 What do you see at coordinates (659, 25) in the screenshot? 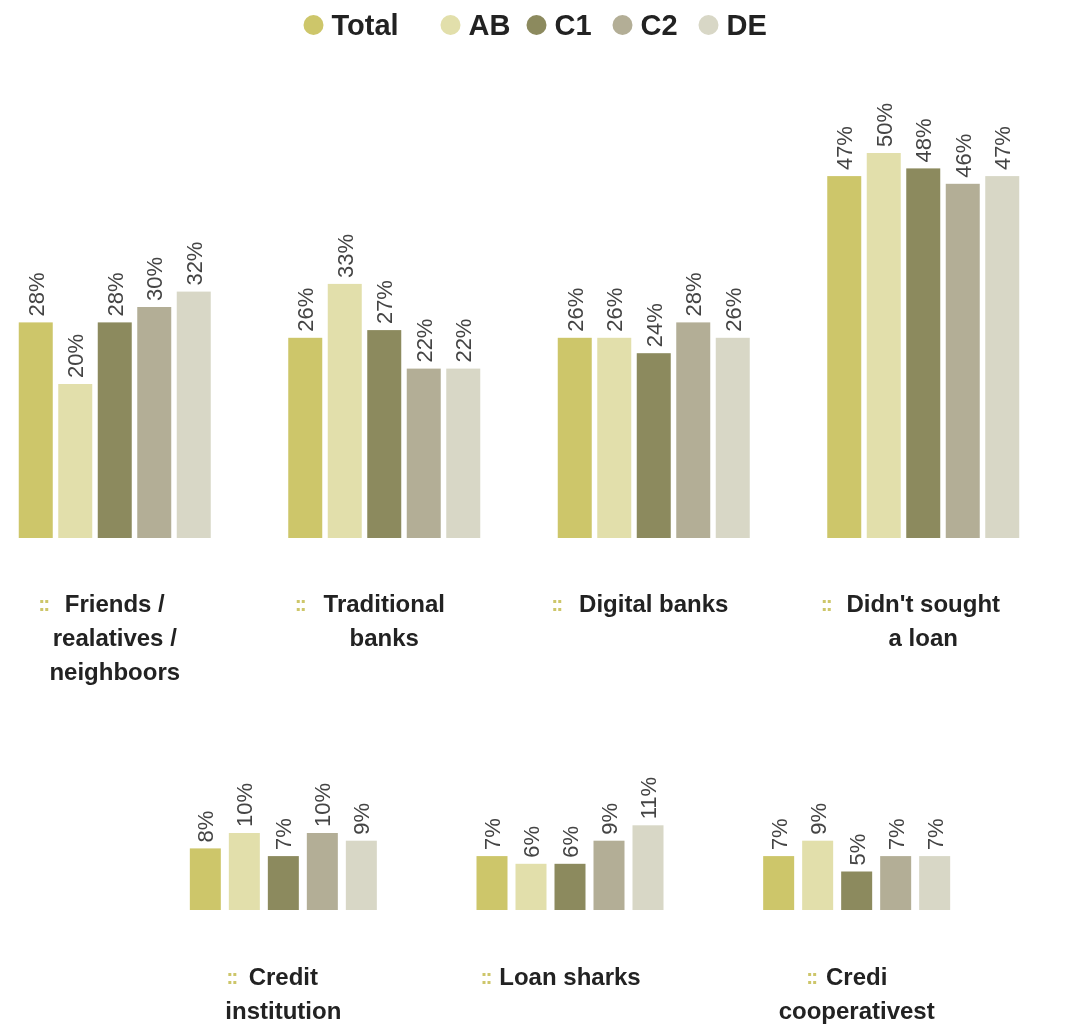
I see `legend-label: C2` at bounding box center [659, 25].